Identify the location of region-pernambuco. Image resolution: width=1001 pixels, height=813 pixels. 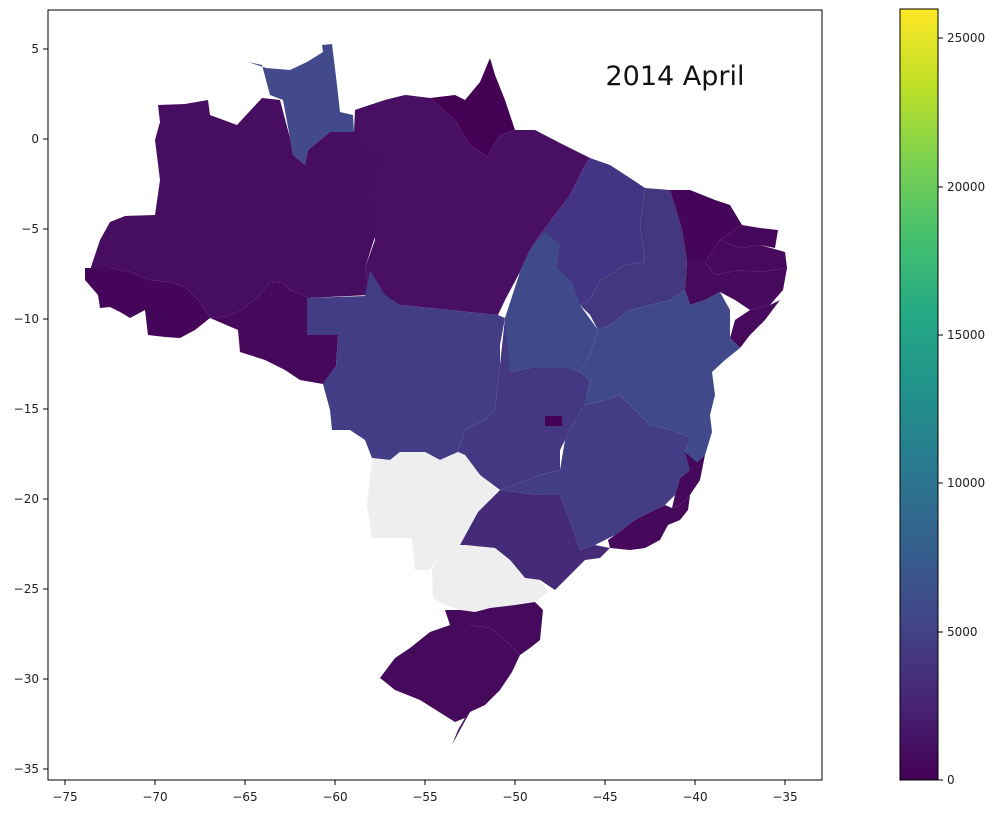
(736, 286).